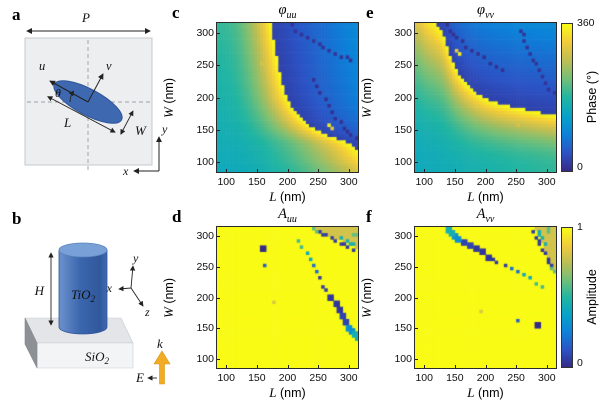  I want to click on title-symbol: A, so click(481, 214).